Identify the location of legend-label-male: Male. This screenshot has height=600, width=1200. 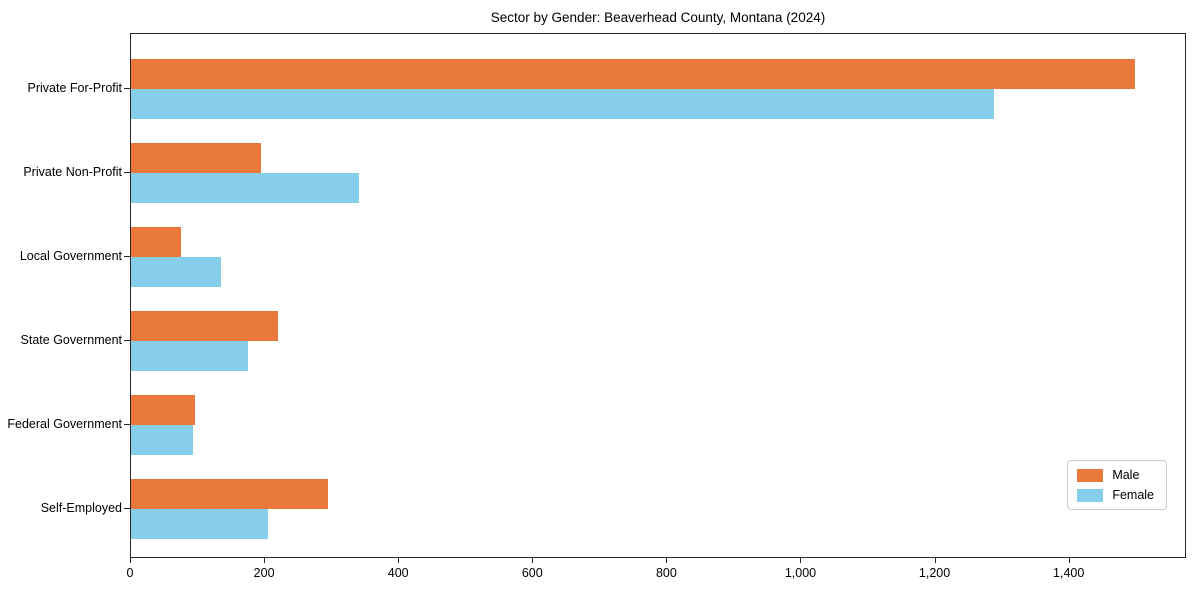
(1126, 475).